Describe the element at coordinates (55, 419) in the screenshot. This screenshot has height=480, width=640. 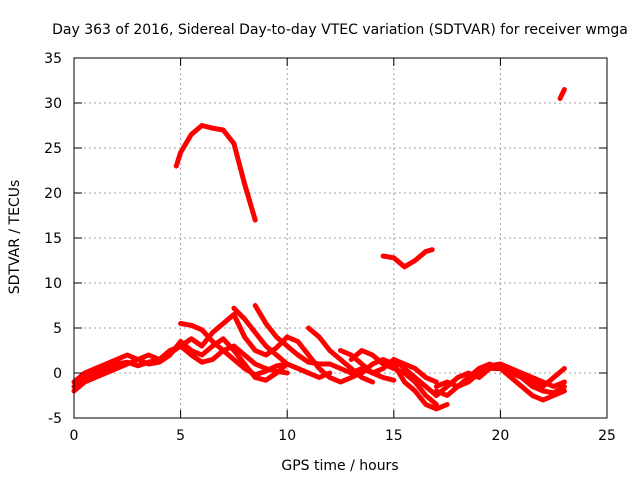
I see `y-tick-label: -5` at that location.